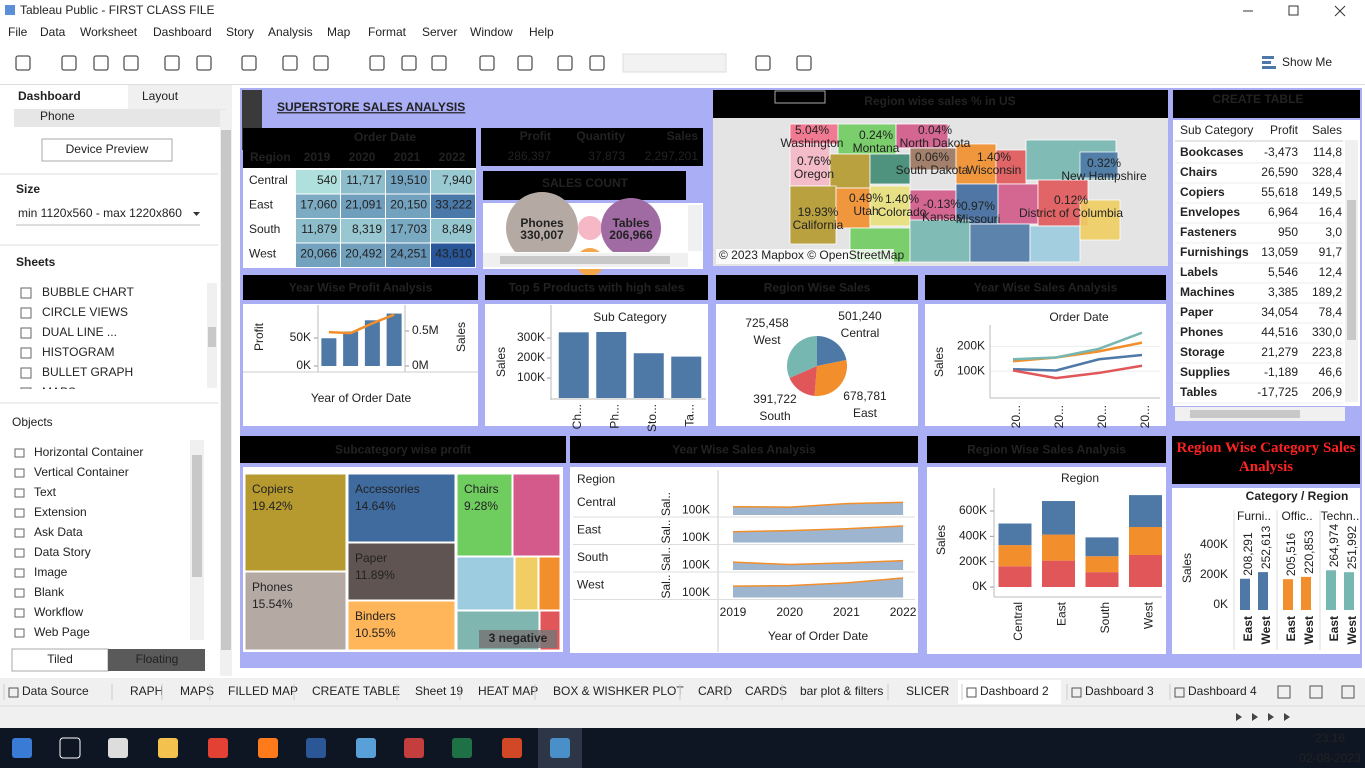 Image resolution: width=1365 pixels, height=768 pixels. What do you see at coordinates (58, 612) in the screenshot?
I see `object-item: Workflow` at bounding box center [58, 612].